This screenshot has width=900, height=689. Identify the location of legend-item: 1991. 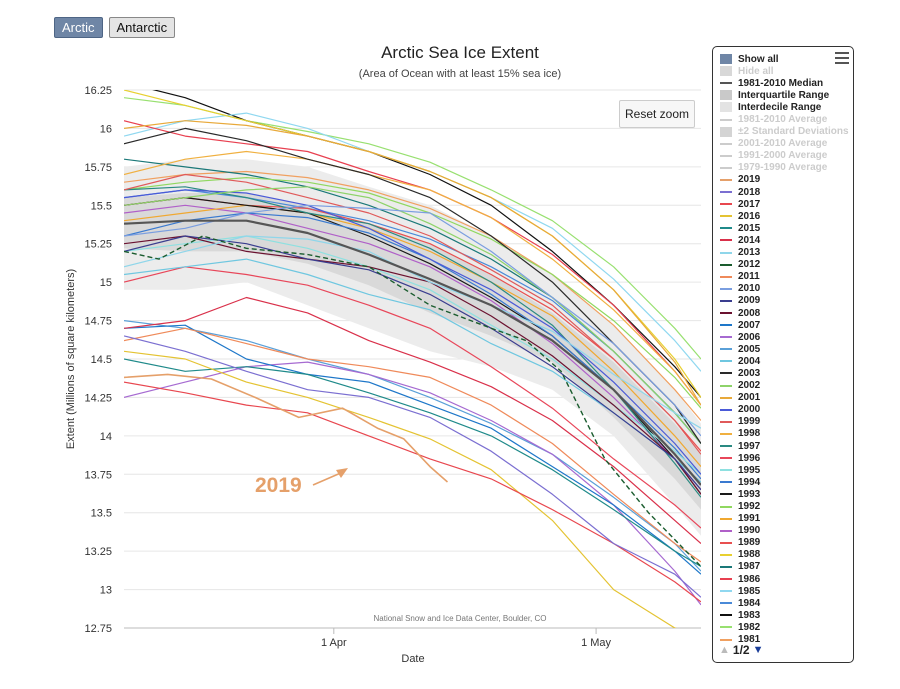
(785, 519).